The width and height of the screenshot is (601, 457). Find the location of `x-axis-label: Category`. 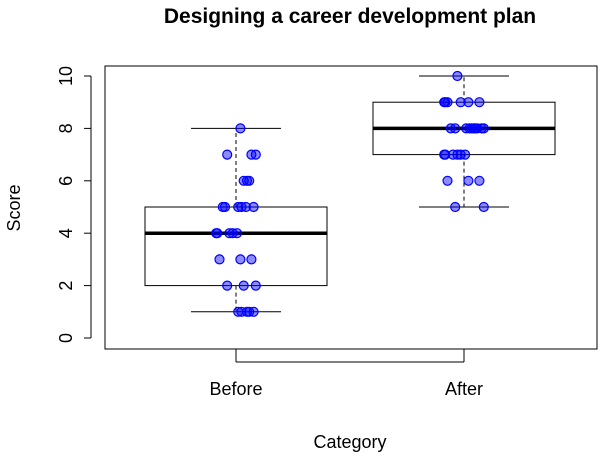

x-axis-label: Category is located at coordinates (349, 442).